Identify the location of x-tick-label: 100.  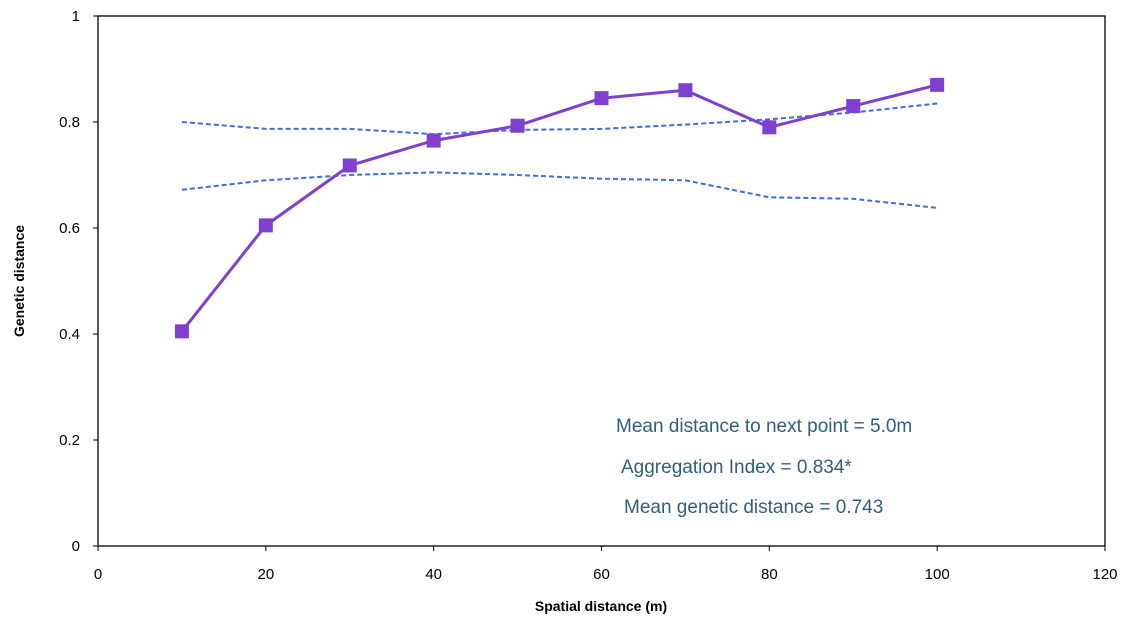
(937, 574).